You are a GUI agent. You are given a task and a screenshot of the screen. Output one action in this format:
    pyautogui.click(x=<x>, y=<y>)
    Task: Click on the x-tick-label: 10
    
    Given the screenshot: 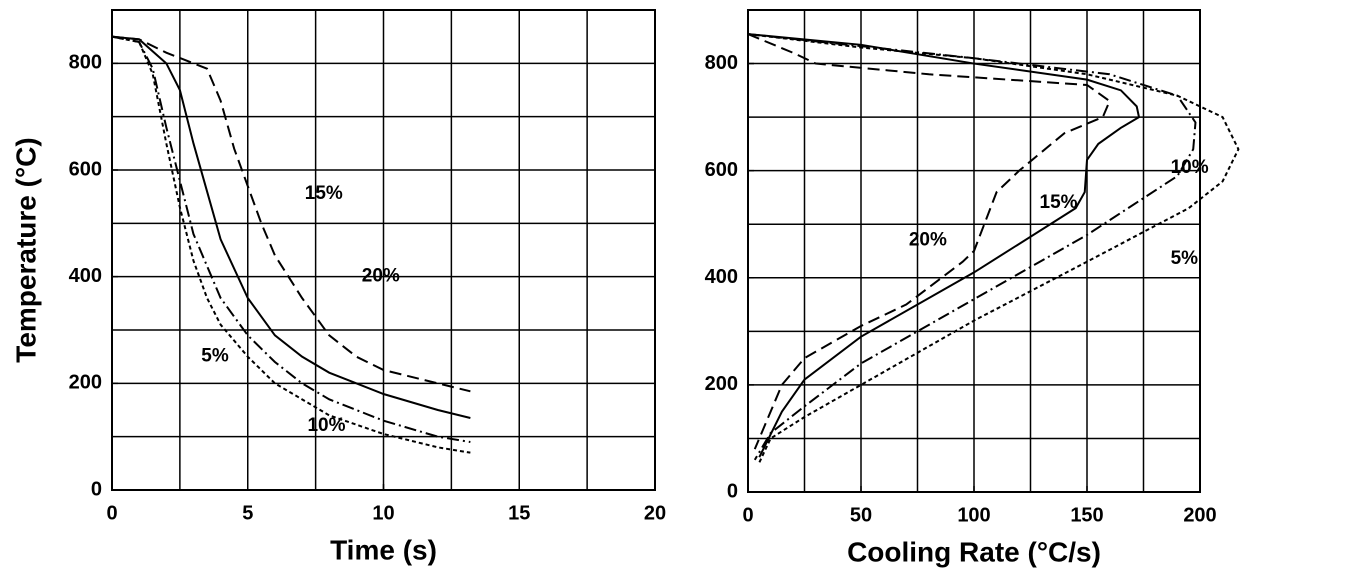 What is the action you would take?
    pyautogui.click(x=383, y=513)
    